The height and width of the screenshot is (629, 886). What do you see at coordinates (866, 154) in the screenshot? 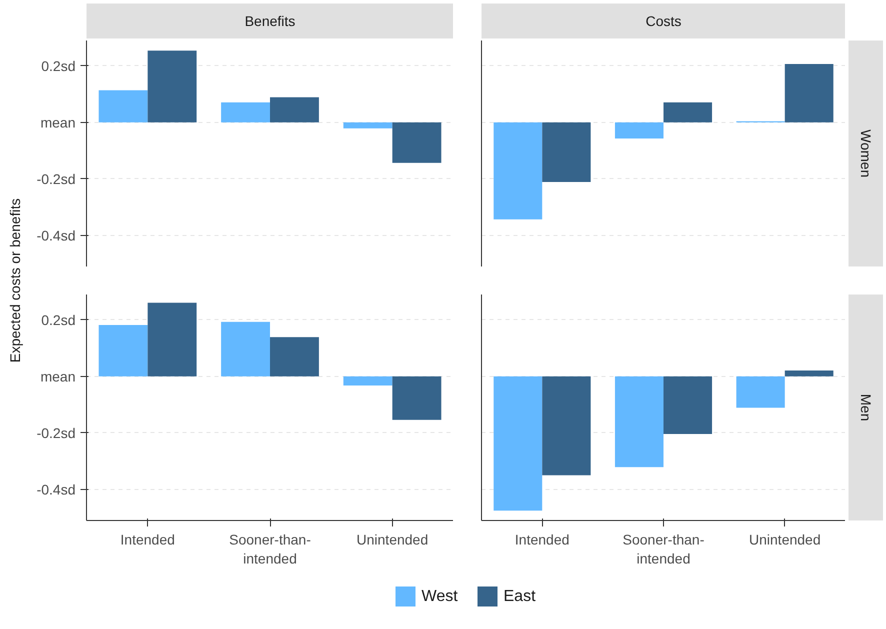
I see `text: Women` at bounding box center [866, 154].